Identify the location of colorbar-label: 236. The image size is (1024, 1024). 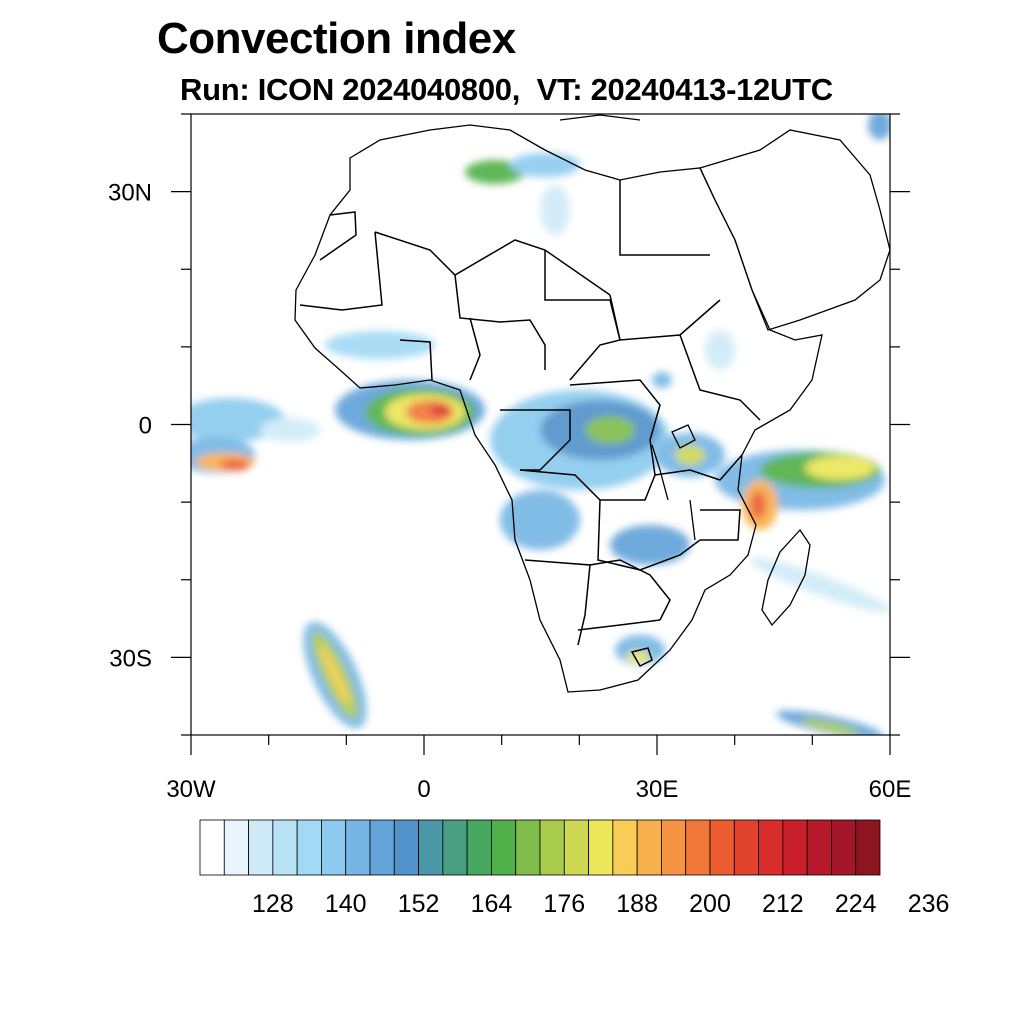
(929, 904).